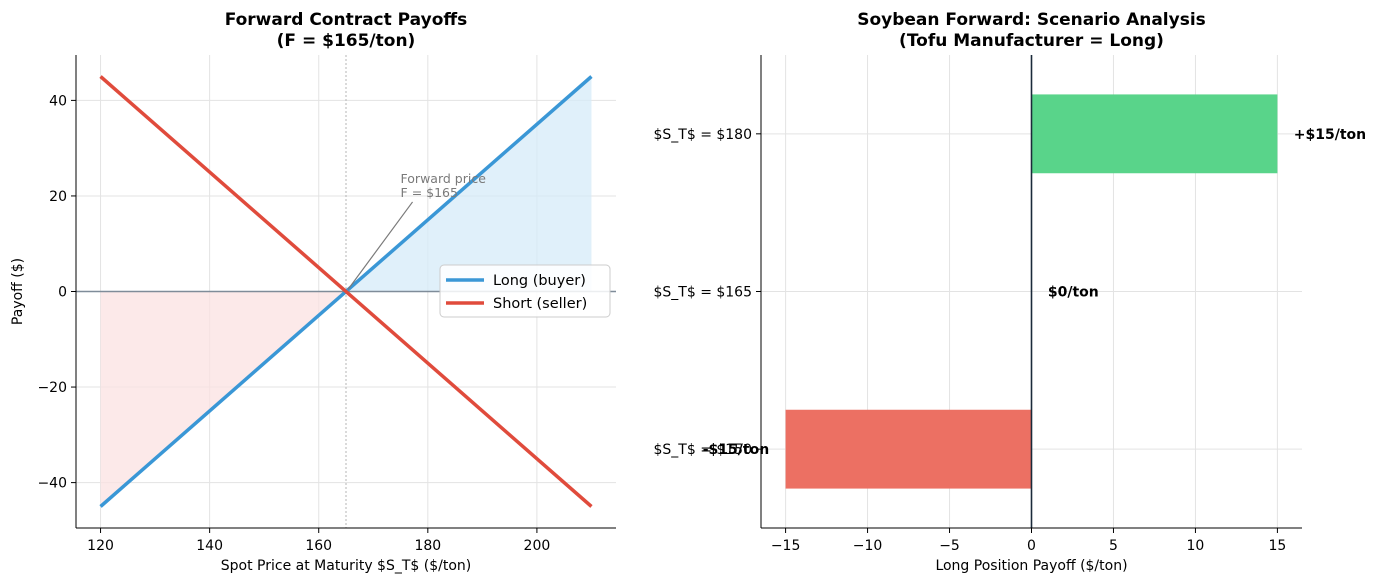 The image size is (1383, 584). I want to click on left-title-line-1: (F = $165/ton), so click(346, 41).